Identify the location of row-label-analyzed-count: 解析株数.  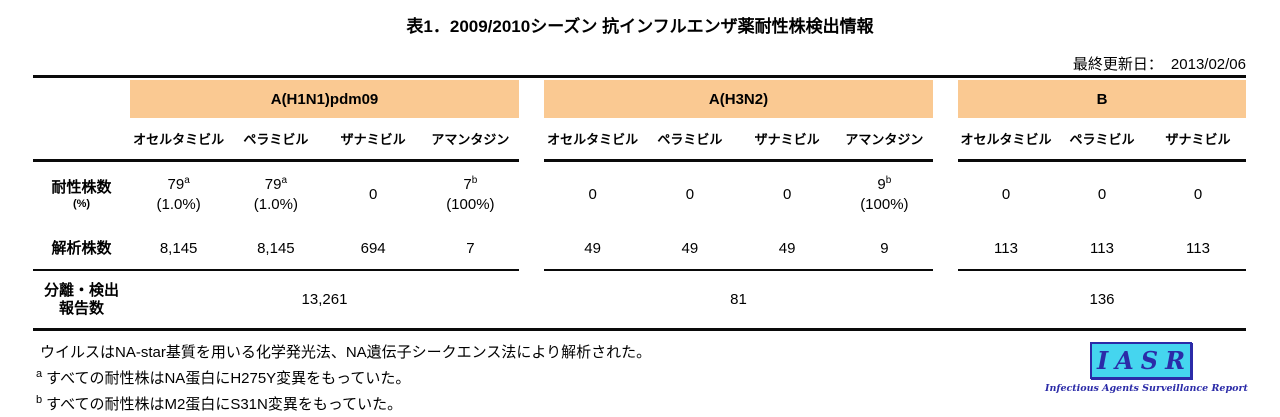
(81, 248).